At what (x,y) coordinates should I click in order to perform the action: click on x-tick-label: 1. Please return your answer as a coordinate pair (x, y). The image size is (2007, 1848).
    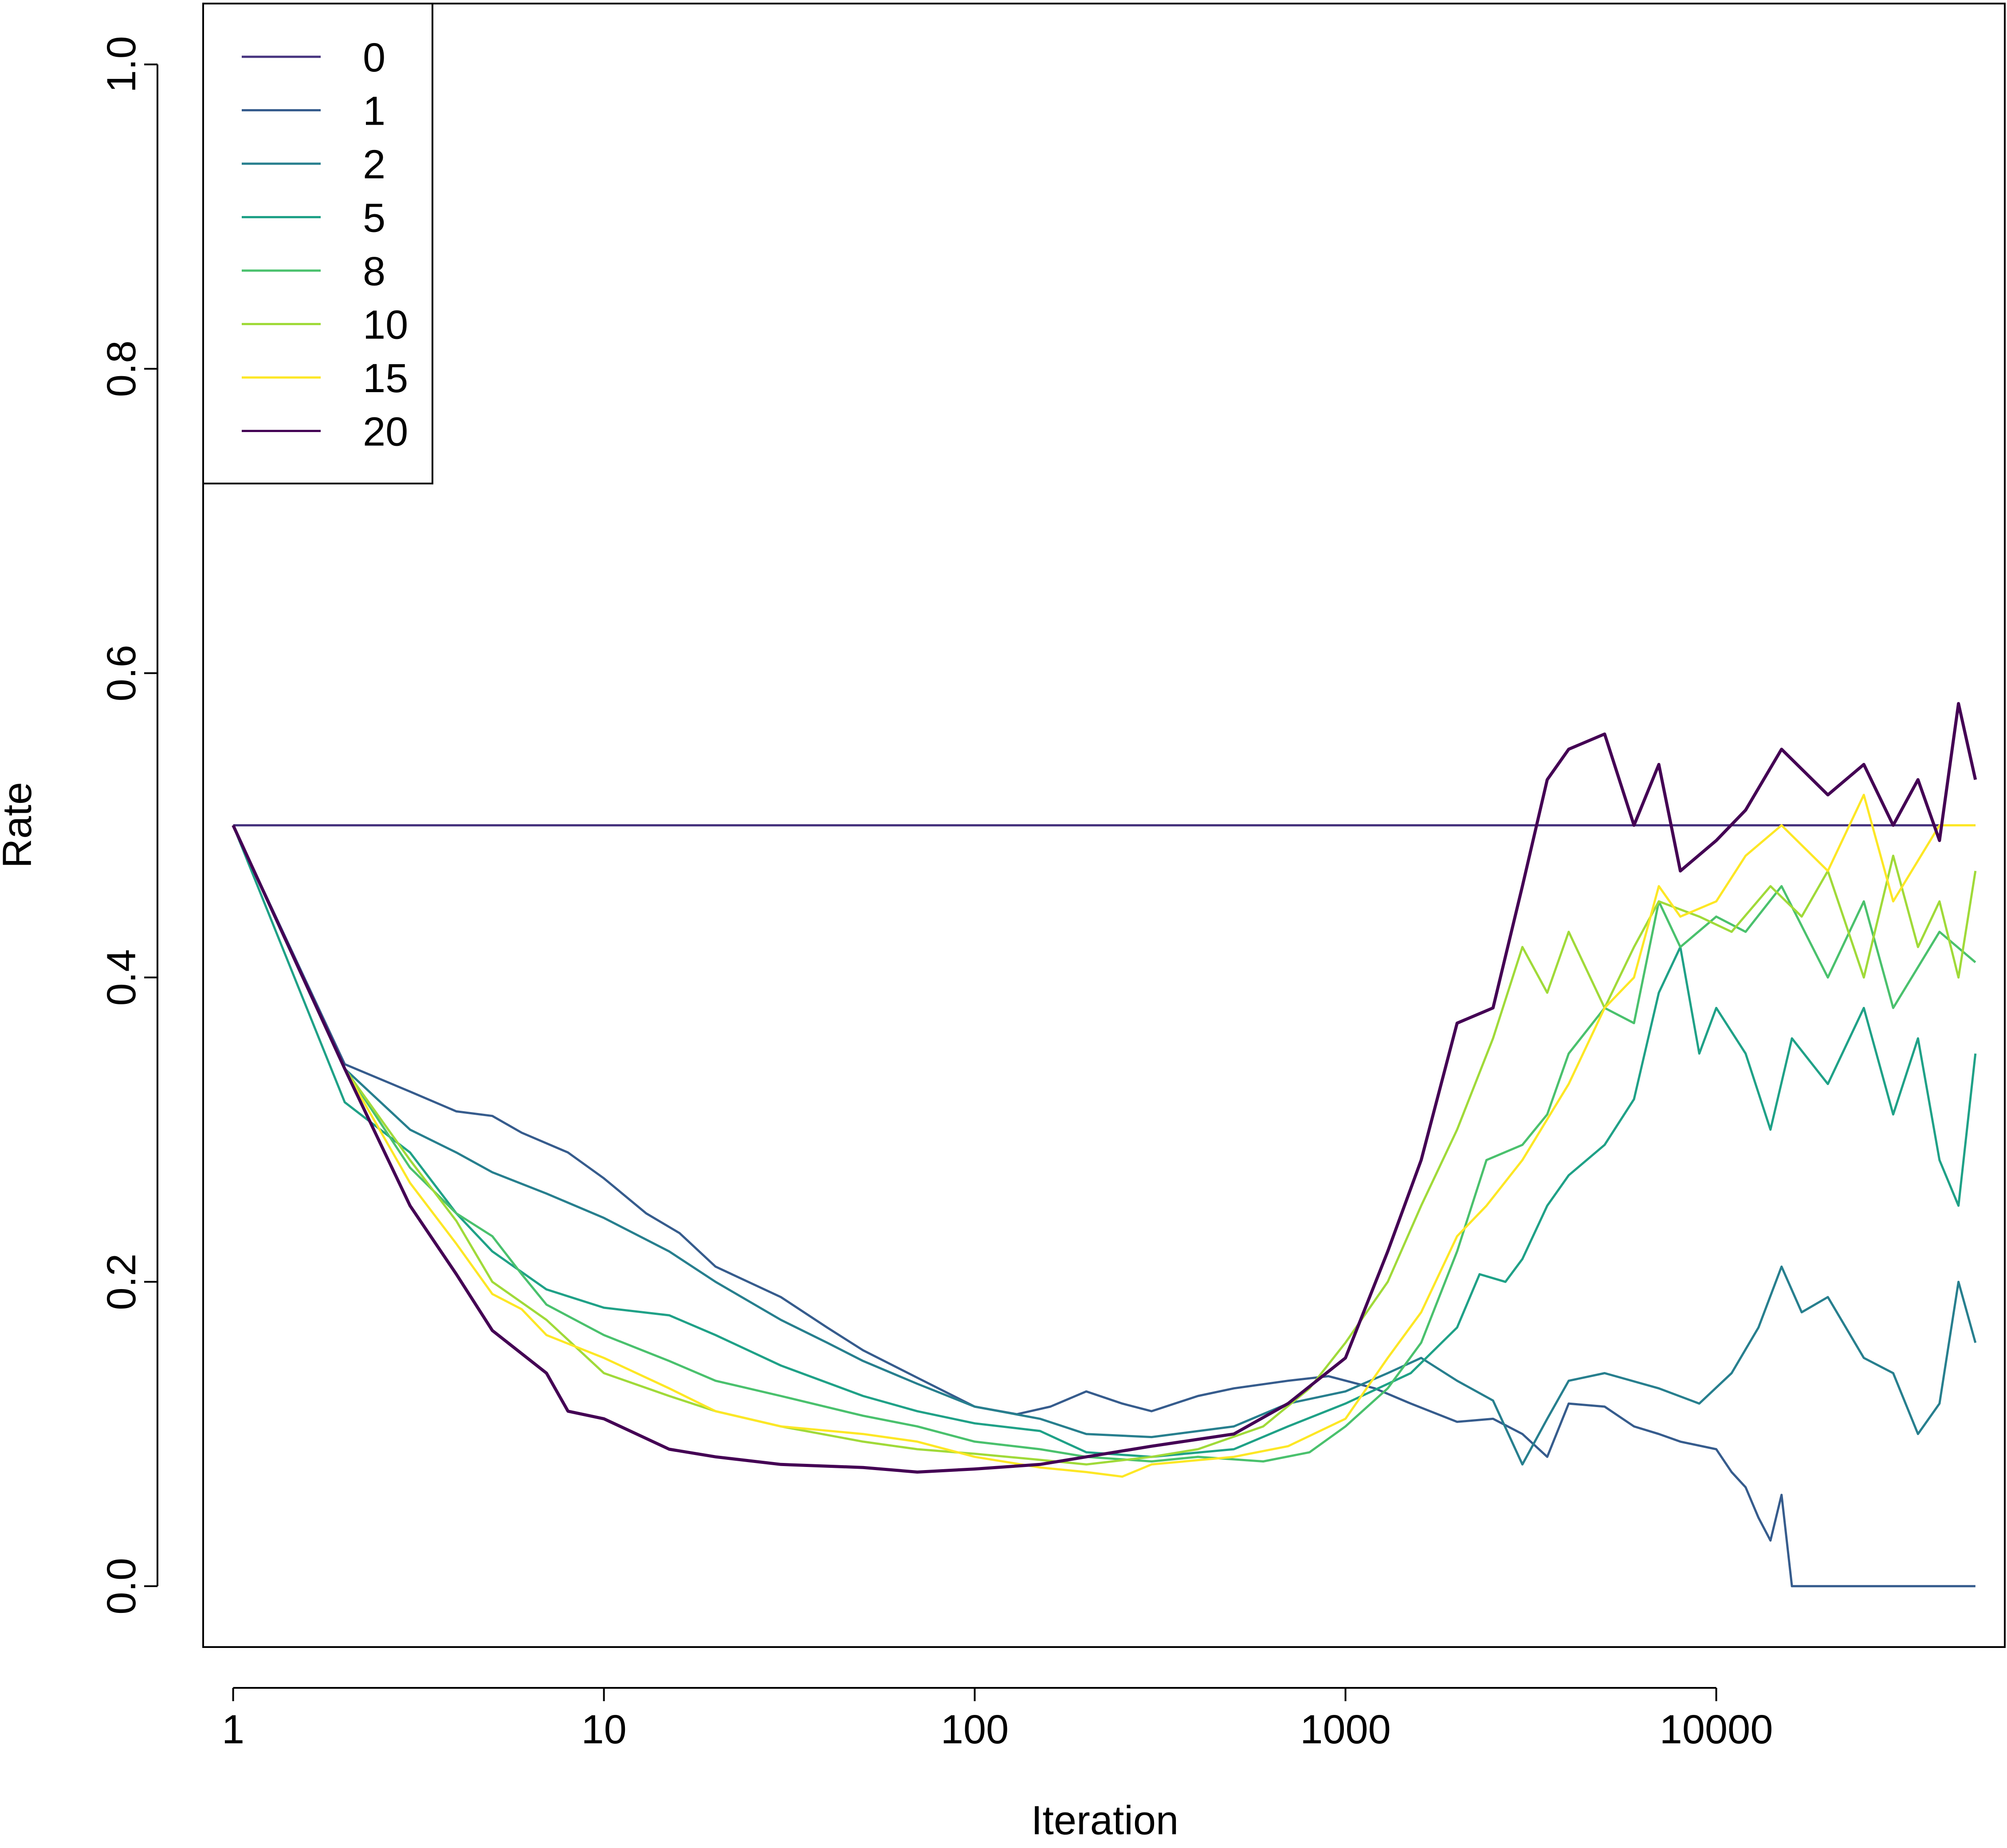
    Looking at the image, I should click on (233, 1729).